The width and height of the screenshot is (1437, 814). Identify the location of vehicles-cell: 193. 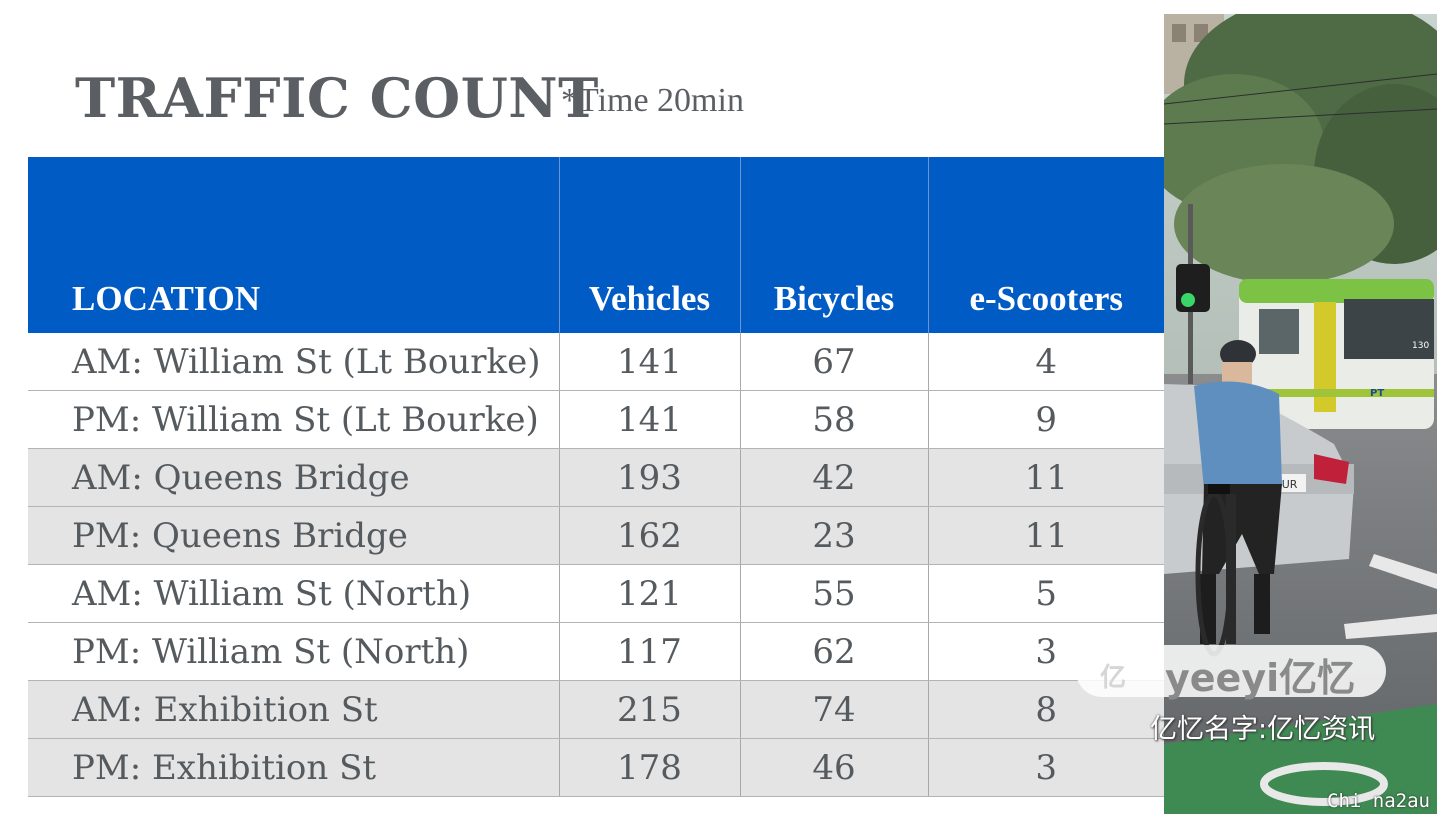
(650, 477).